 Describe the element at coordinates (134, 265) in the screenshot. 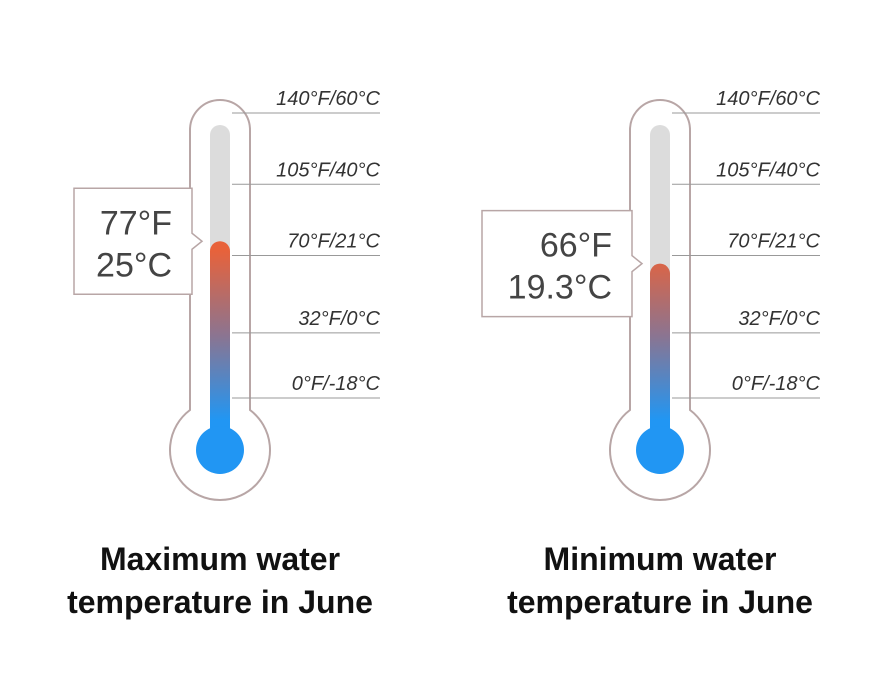

I see `value-label-celsius: 25°C` at that location.